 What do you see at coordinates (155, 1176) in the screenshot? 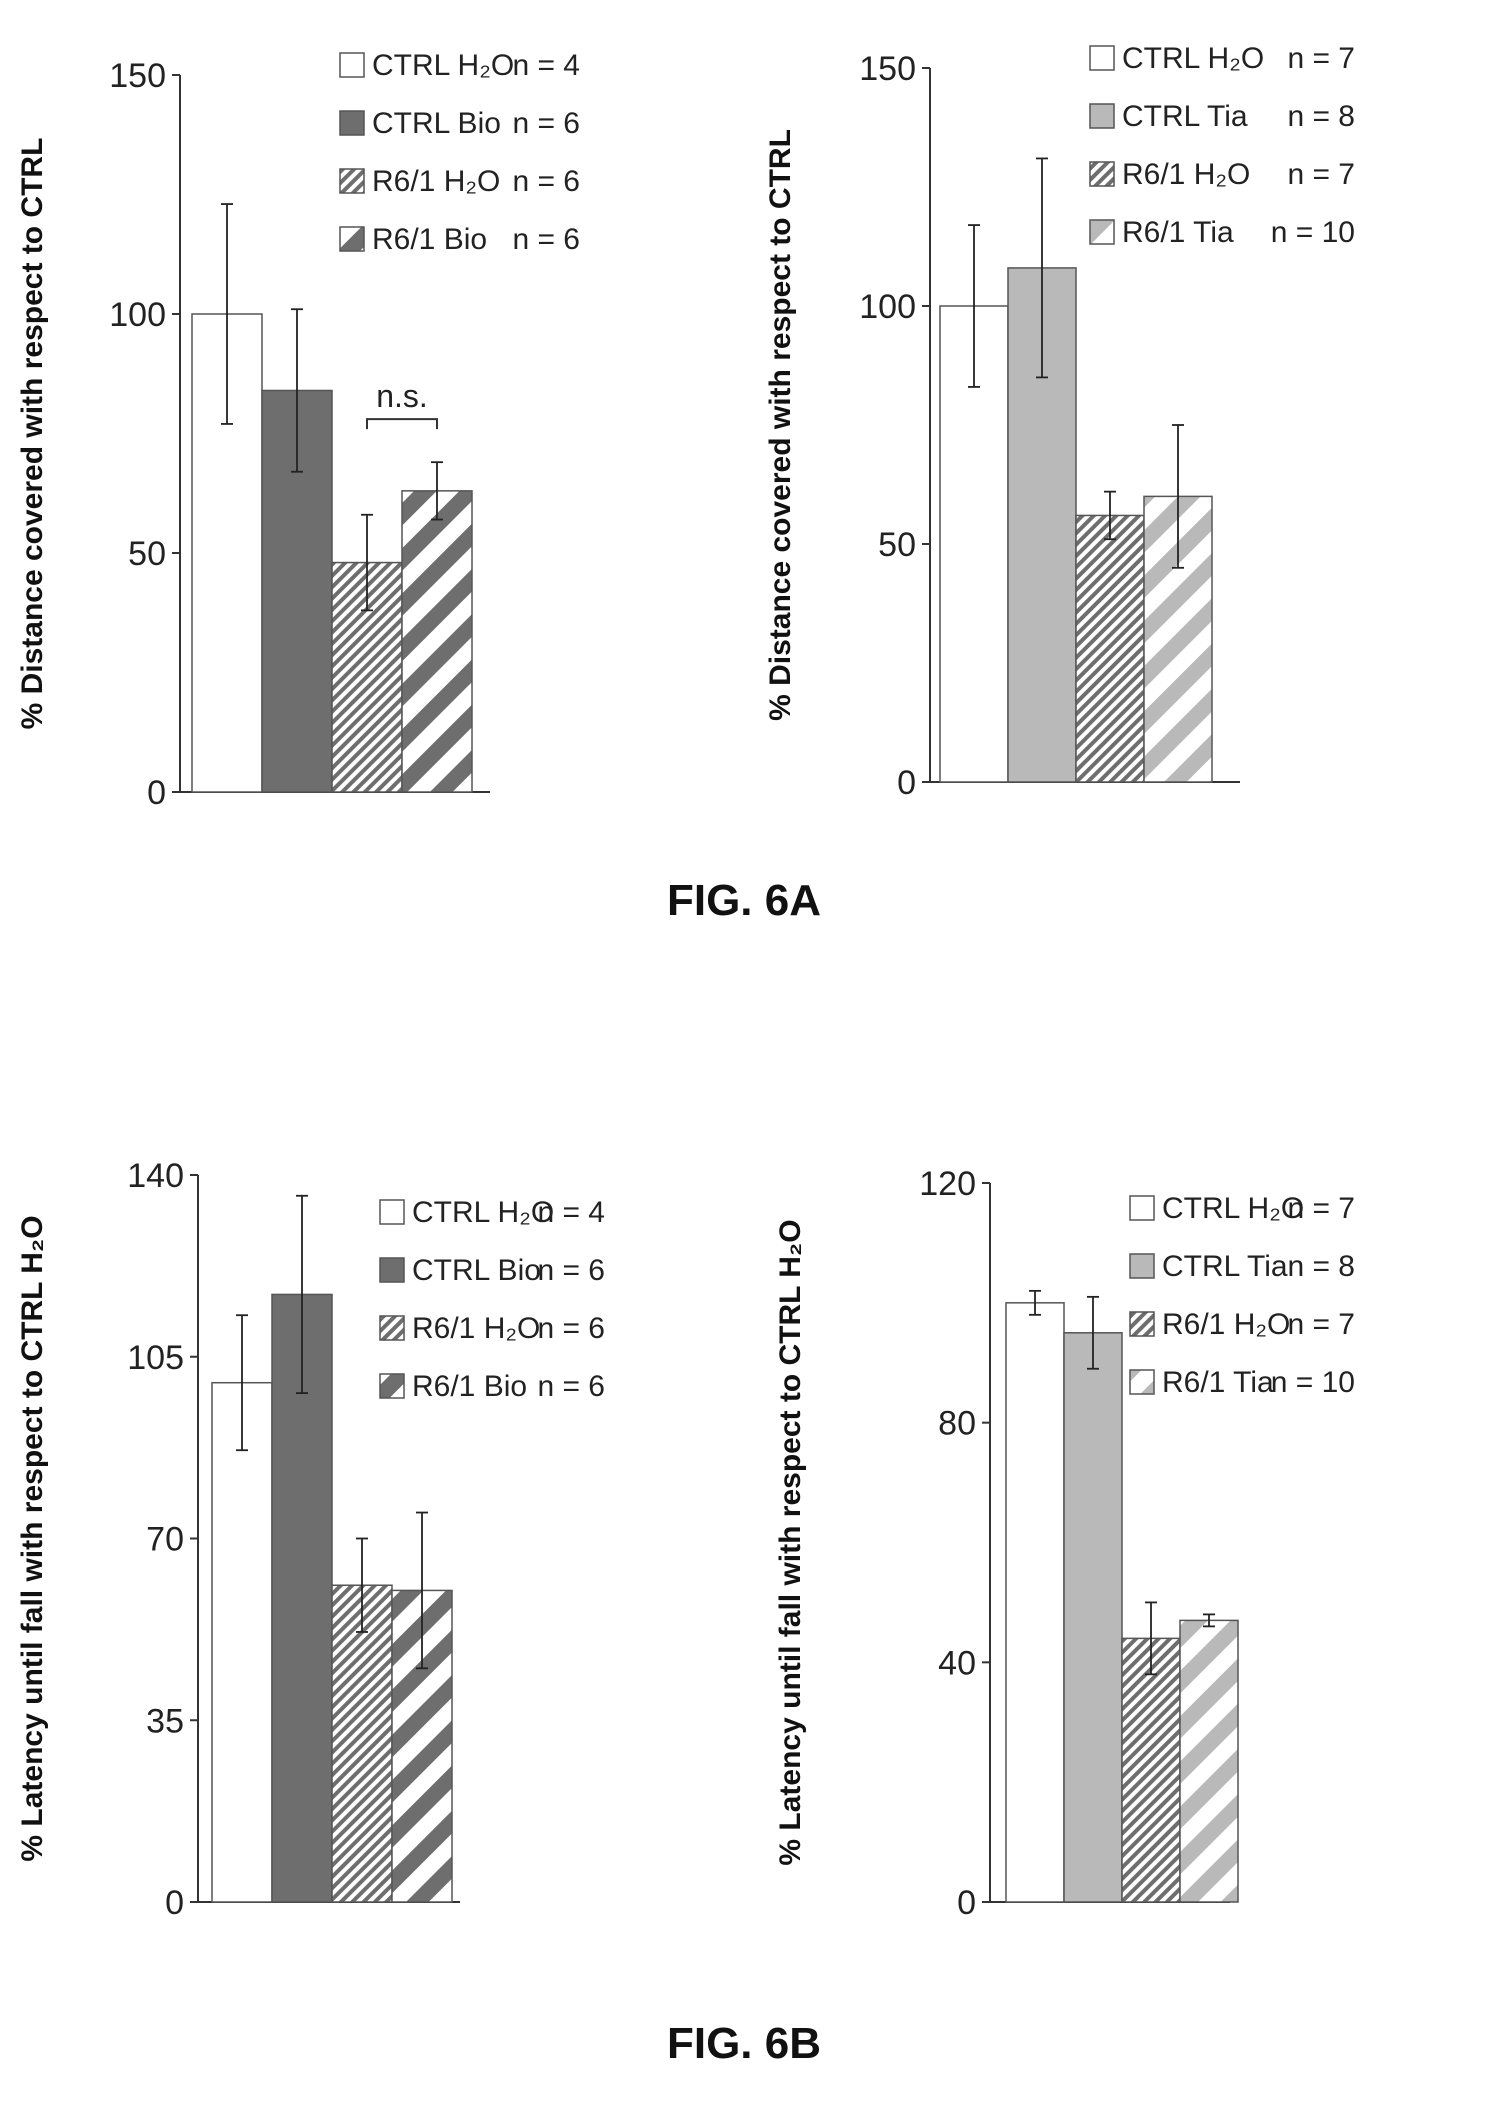
I see `y-tick-label: 140` at bounding box center [155, 1176].